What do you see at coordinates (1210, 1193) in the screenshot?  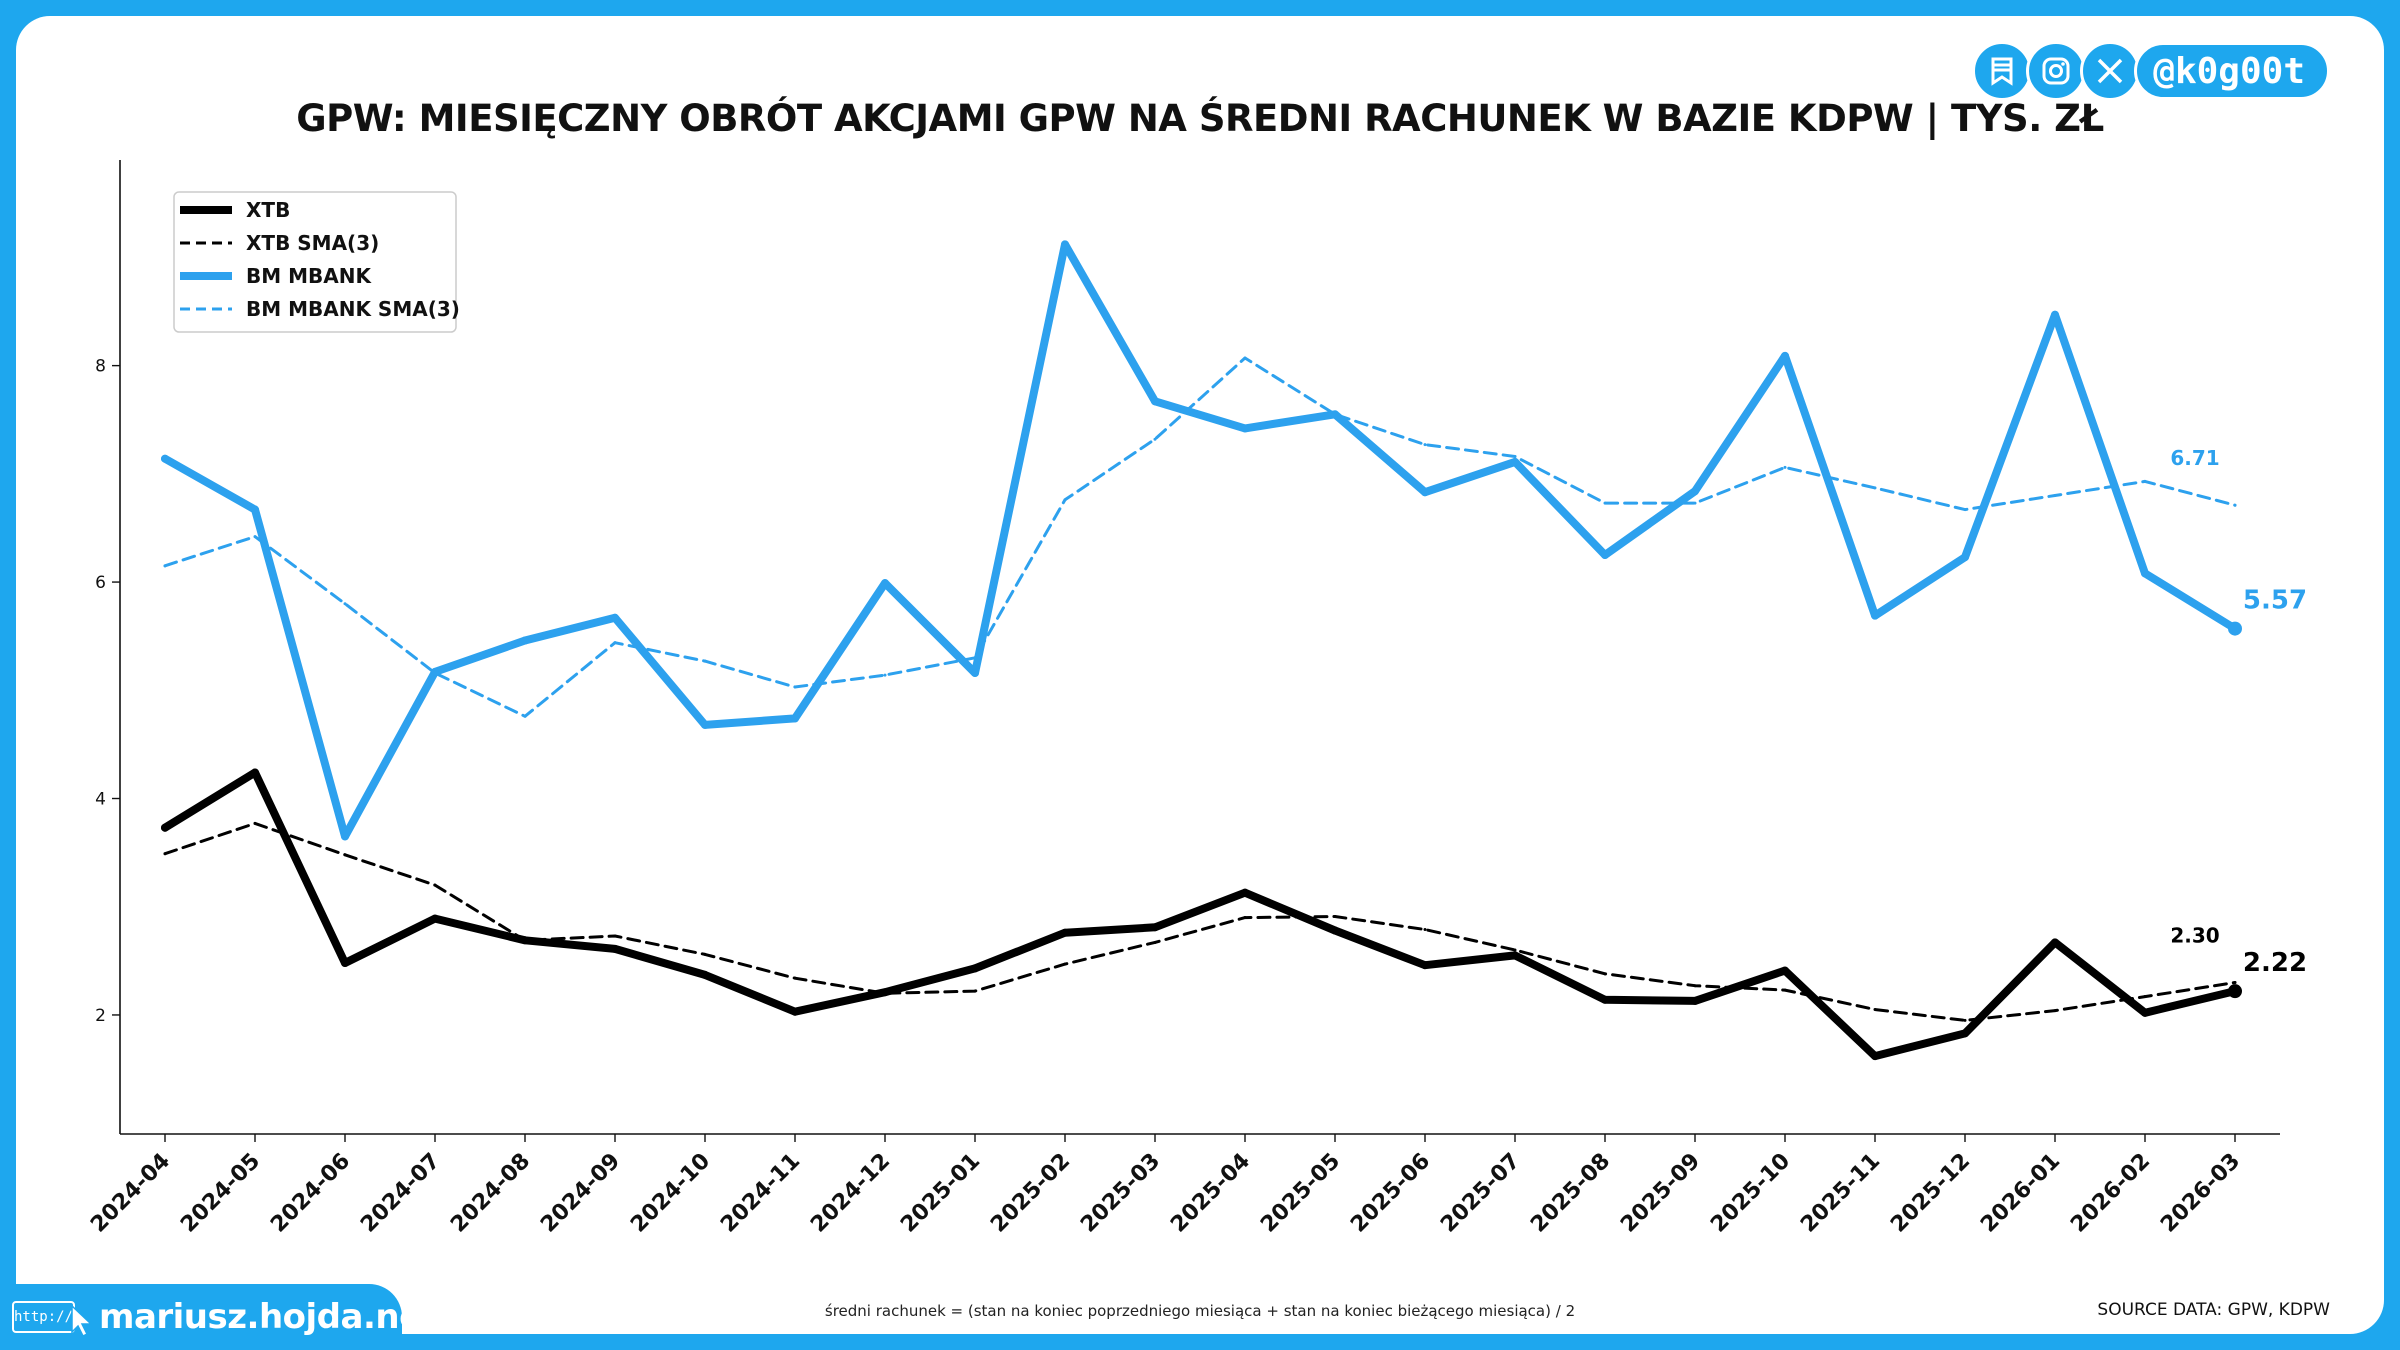 I see `x-tick-label: 2025-04` at bounding box center [1210, 1193].